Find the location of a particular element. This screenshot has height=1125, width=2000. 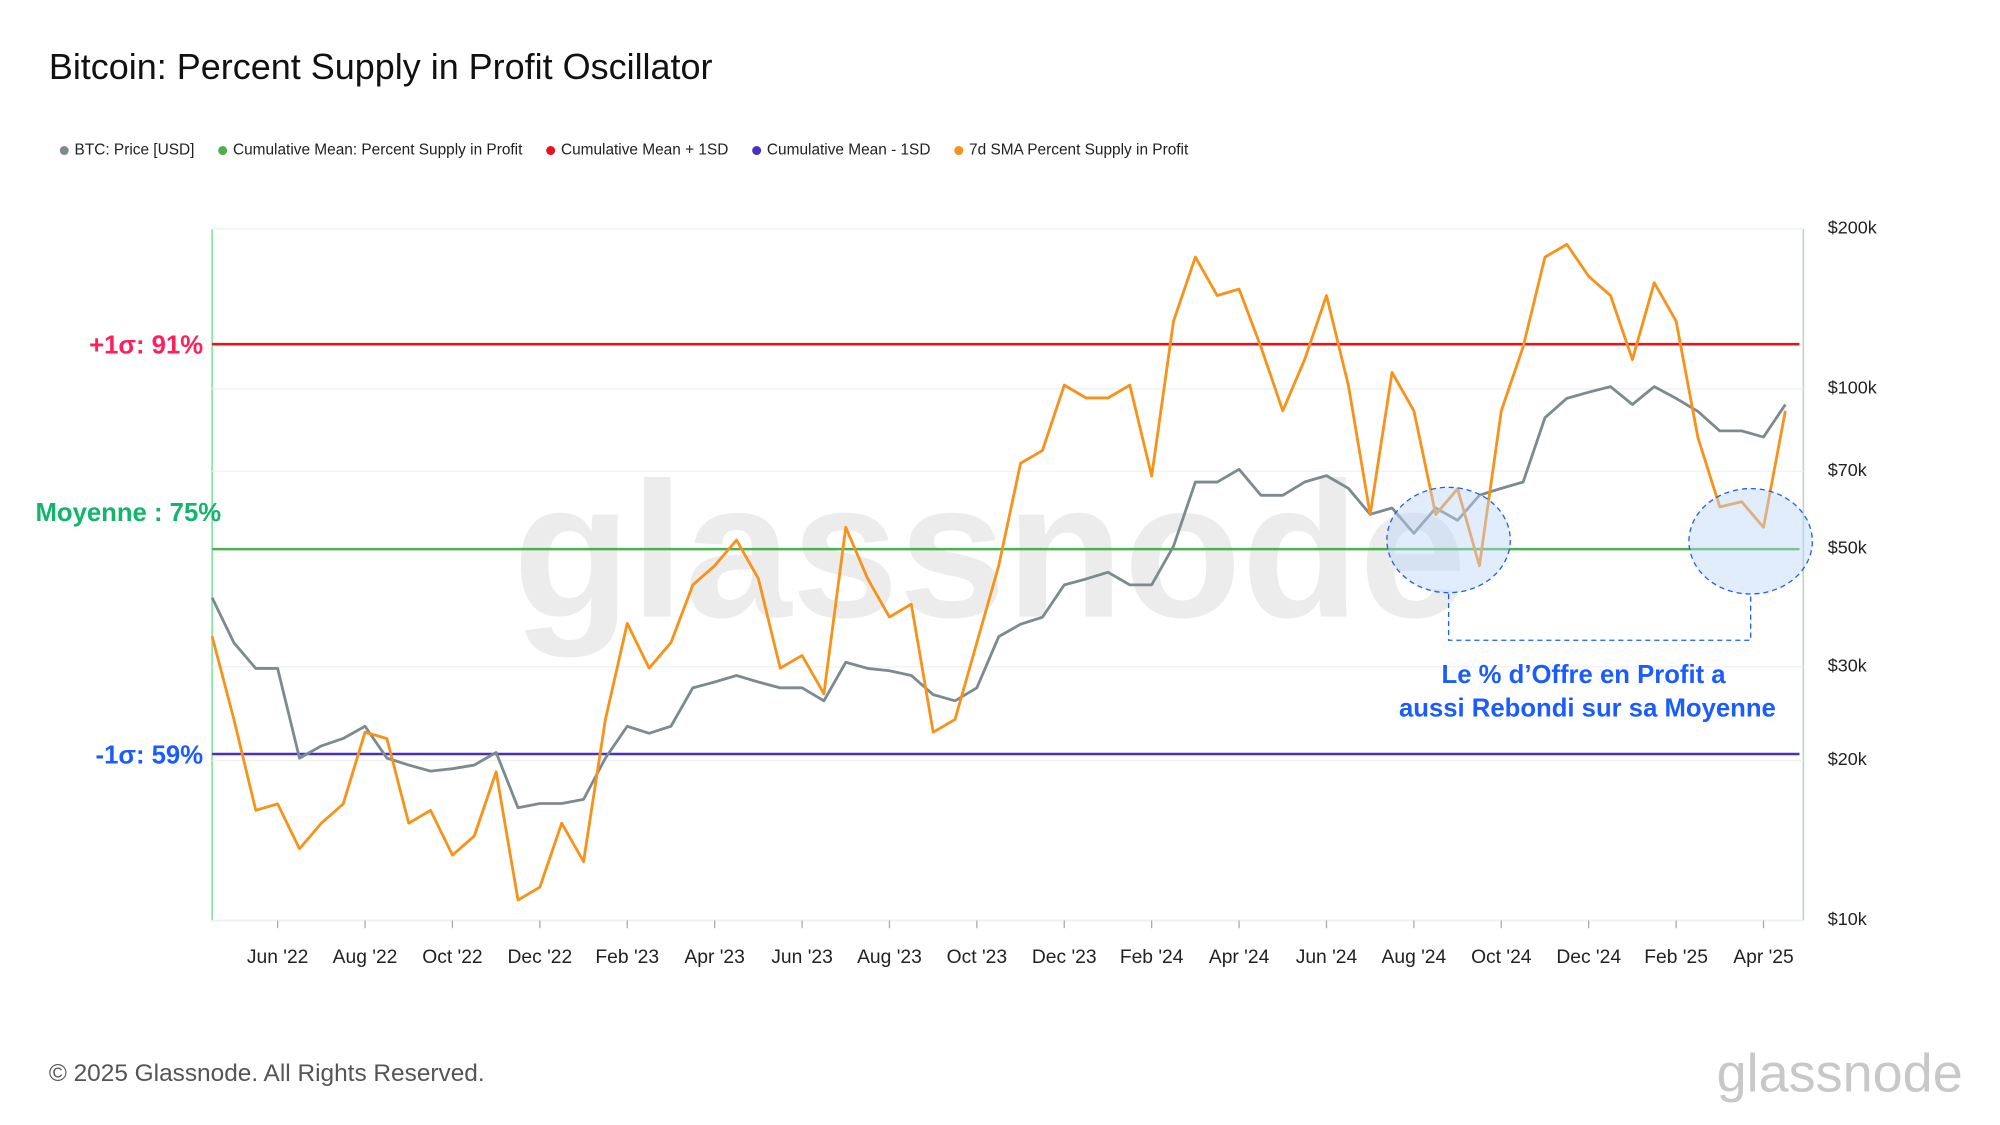

reference-label: Moyenne : 75% is located at coordinates (129, 513).